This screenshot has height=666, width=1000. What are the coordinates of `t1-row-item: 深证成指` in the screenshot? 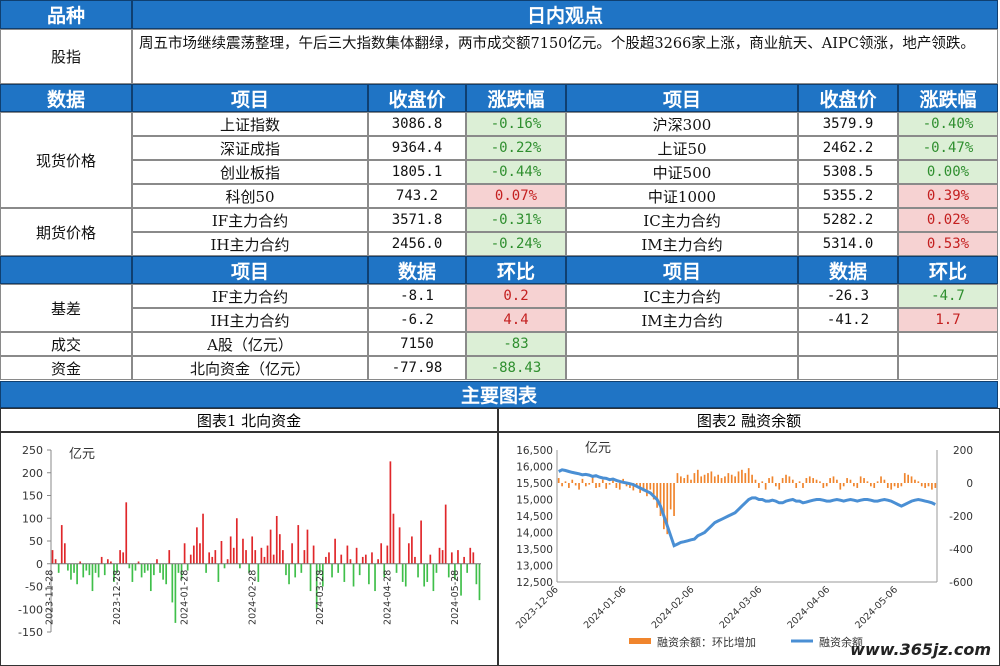 It's located at (250, 148).